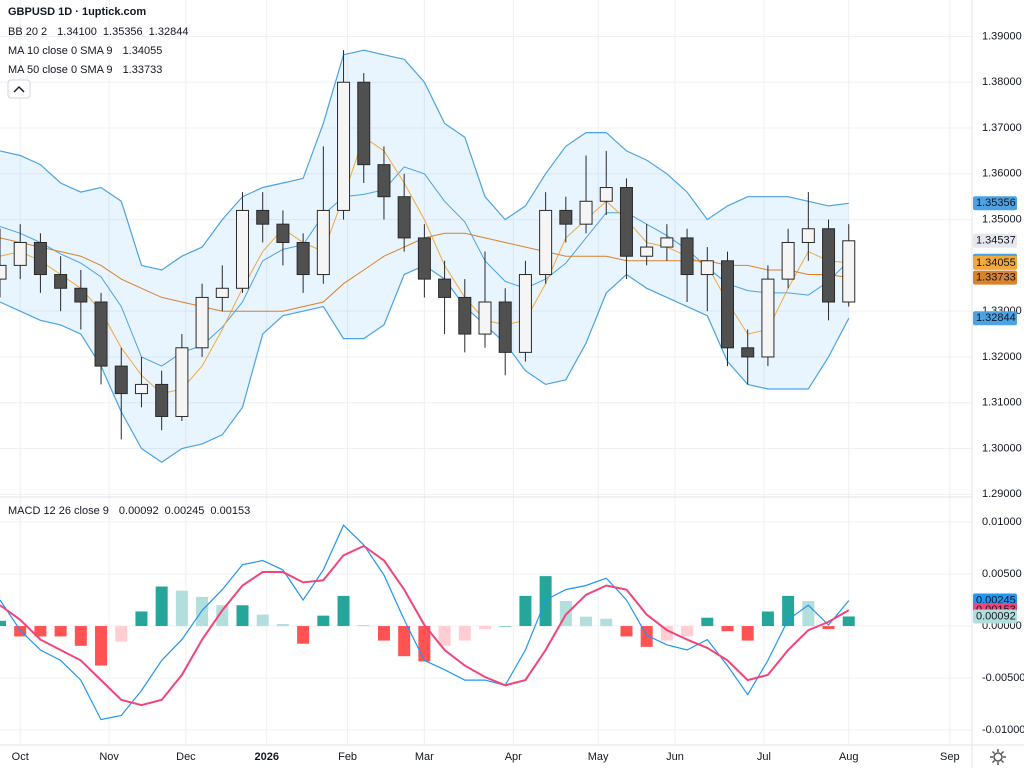  Describe the element at coordinates (1002, 174) in the screenshot. I see `y-tick-label: 1.36000` at that location.